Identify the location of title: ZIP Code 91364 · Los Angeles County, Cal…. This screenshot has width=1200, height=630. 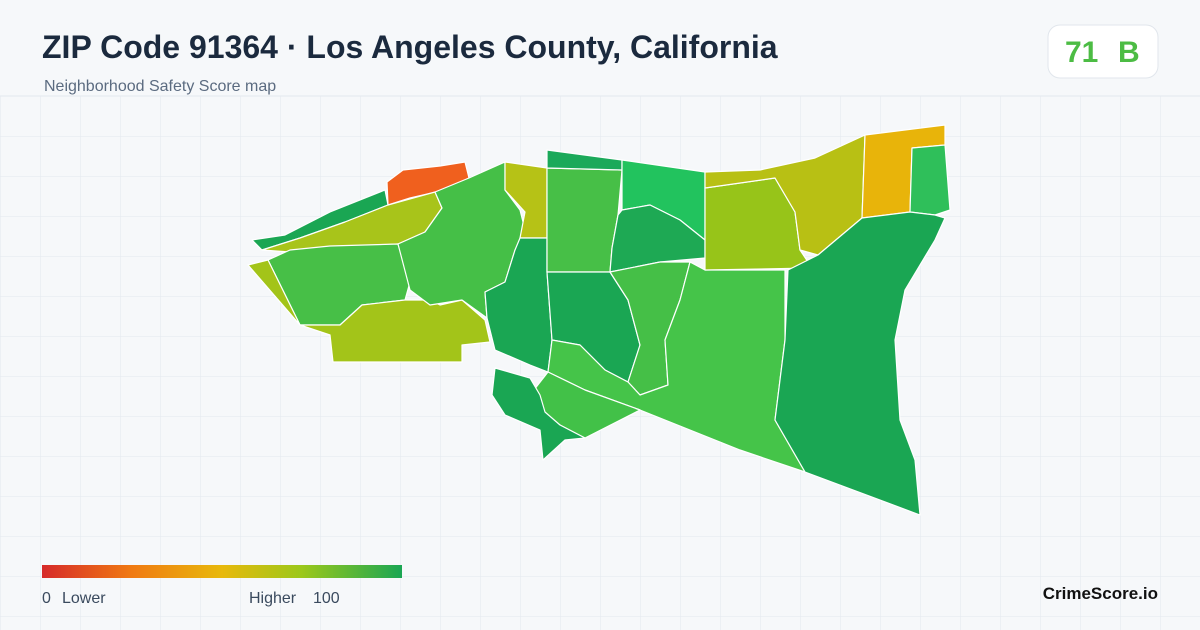
(410, 47).